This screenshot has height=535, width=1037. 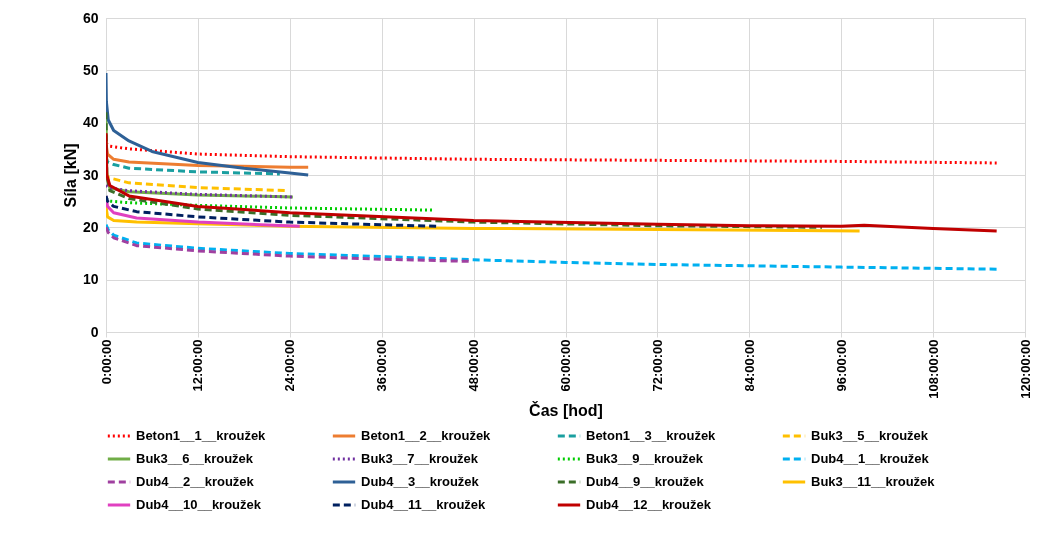 What do you see at coordinates (195, 481) in the screenshot?
I see `legend-label: Dub4__2__kroužek` at bounding box center [195, 481].